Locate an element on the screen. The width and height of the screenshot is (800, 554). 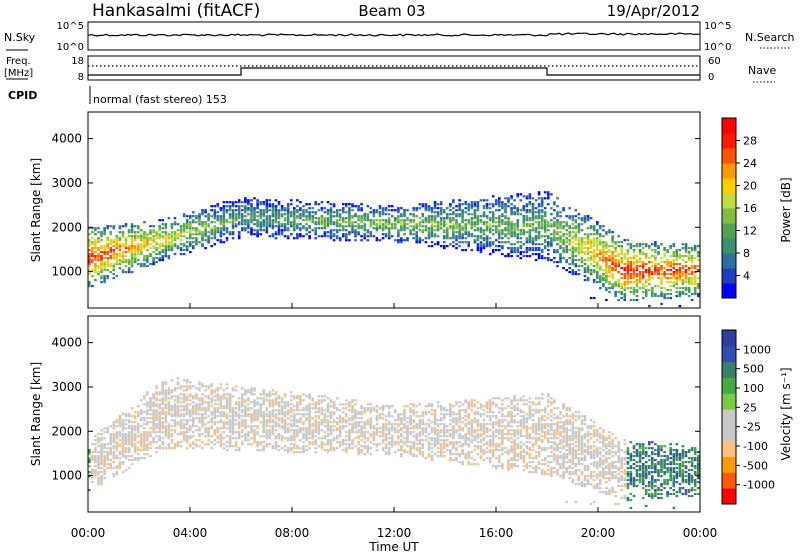
colorbar-swatch is located at coordinates (729, 261).